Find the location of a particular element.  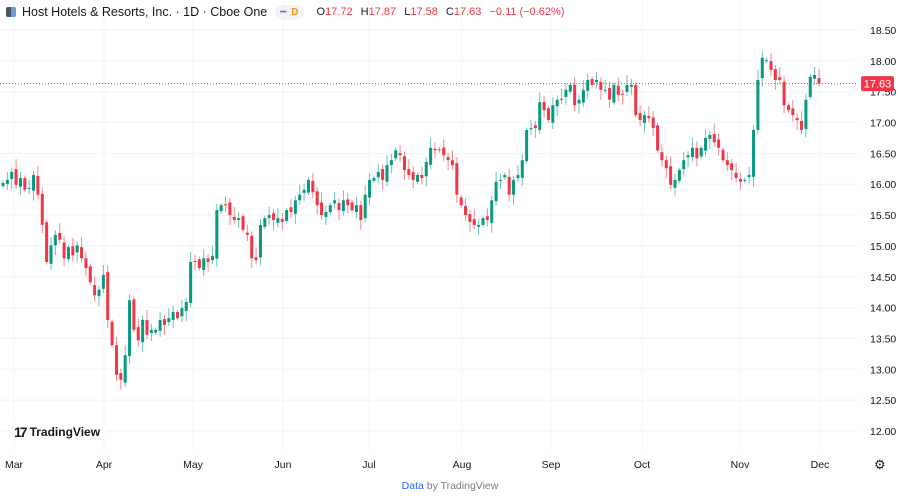

symbol-logo-icon is located at coordinates (11, 12).